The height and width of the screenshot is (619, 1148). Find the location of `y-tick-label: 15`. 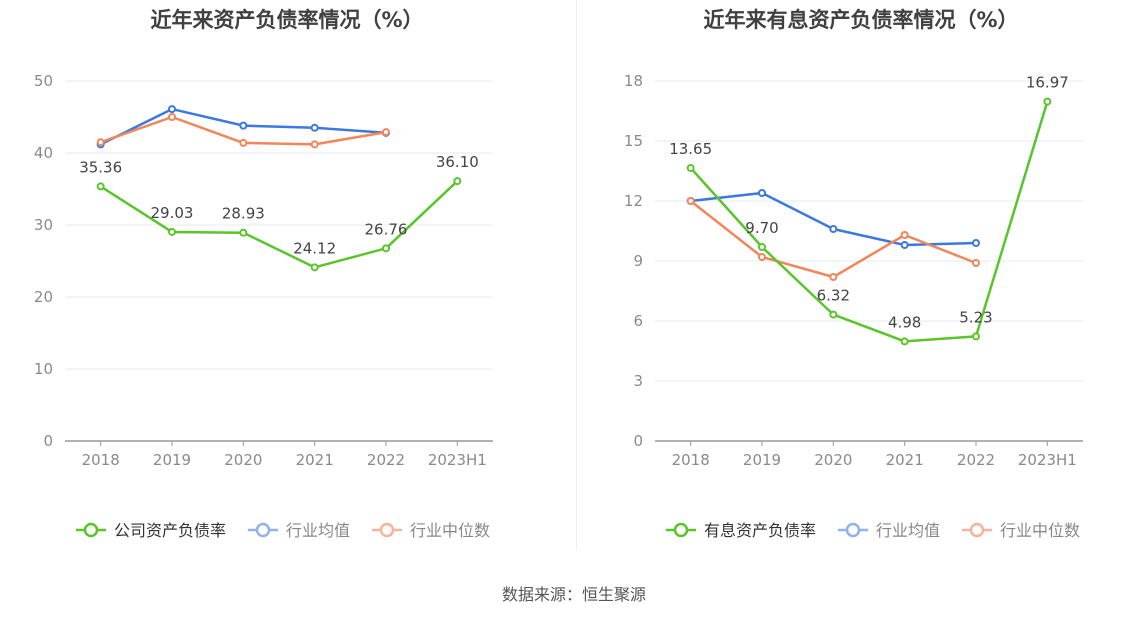

y-tick-label: 15 is located at coordinates (633, 141).